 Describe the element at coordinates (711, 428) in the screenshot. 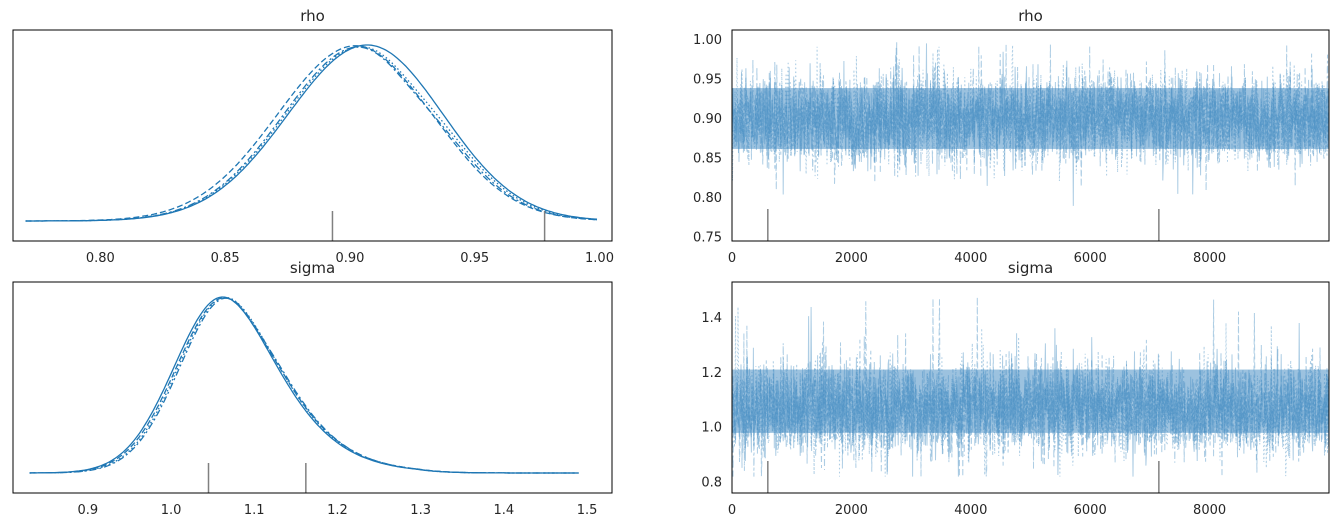

I see `y-tick-label: 1.0` at that location.